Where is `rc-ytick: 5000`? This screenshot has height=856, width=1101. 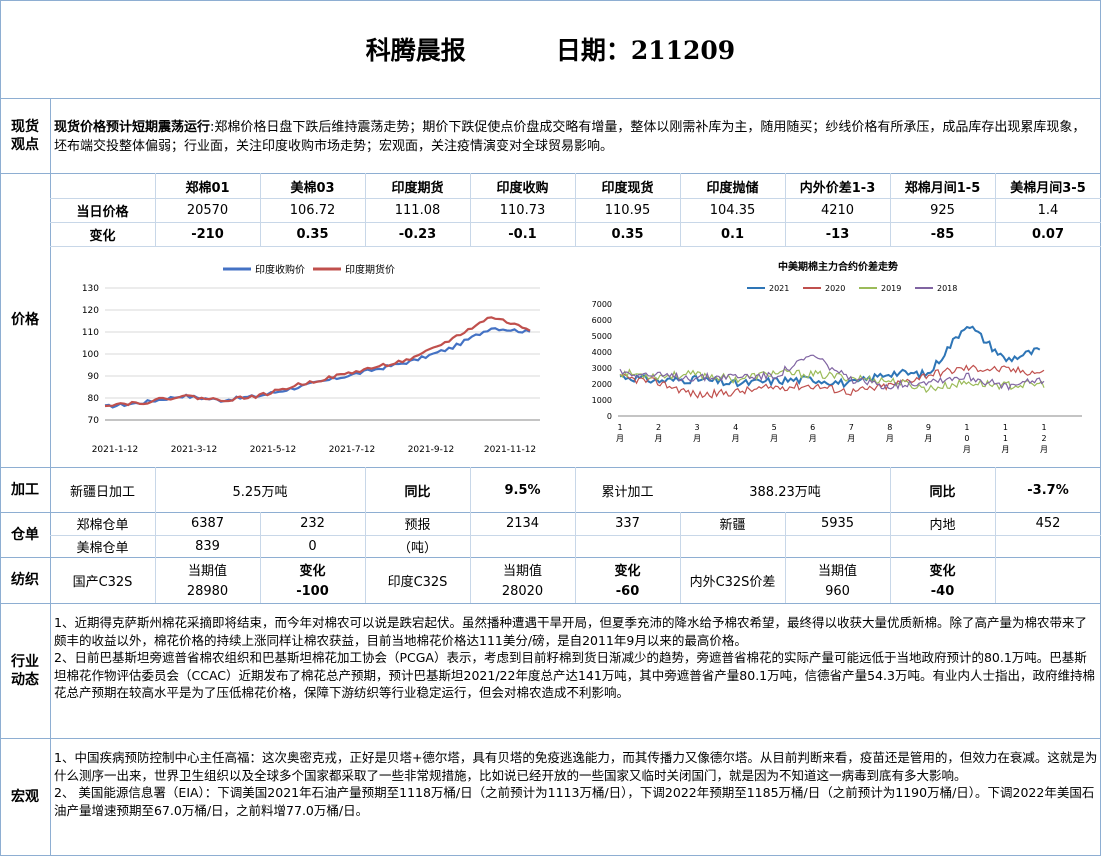 rc-ytick: 5000 is located at coordinates (602, 336).